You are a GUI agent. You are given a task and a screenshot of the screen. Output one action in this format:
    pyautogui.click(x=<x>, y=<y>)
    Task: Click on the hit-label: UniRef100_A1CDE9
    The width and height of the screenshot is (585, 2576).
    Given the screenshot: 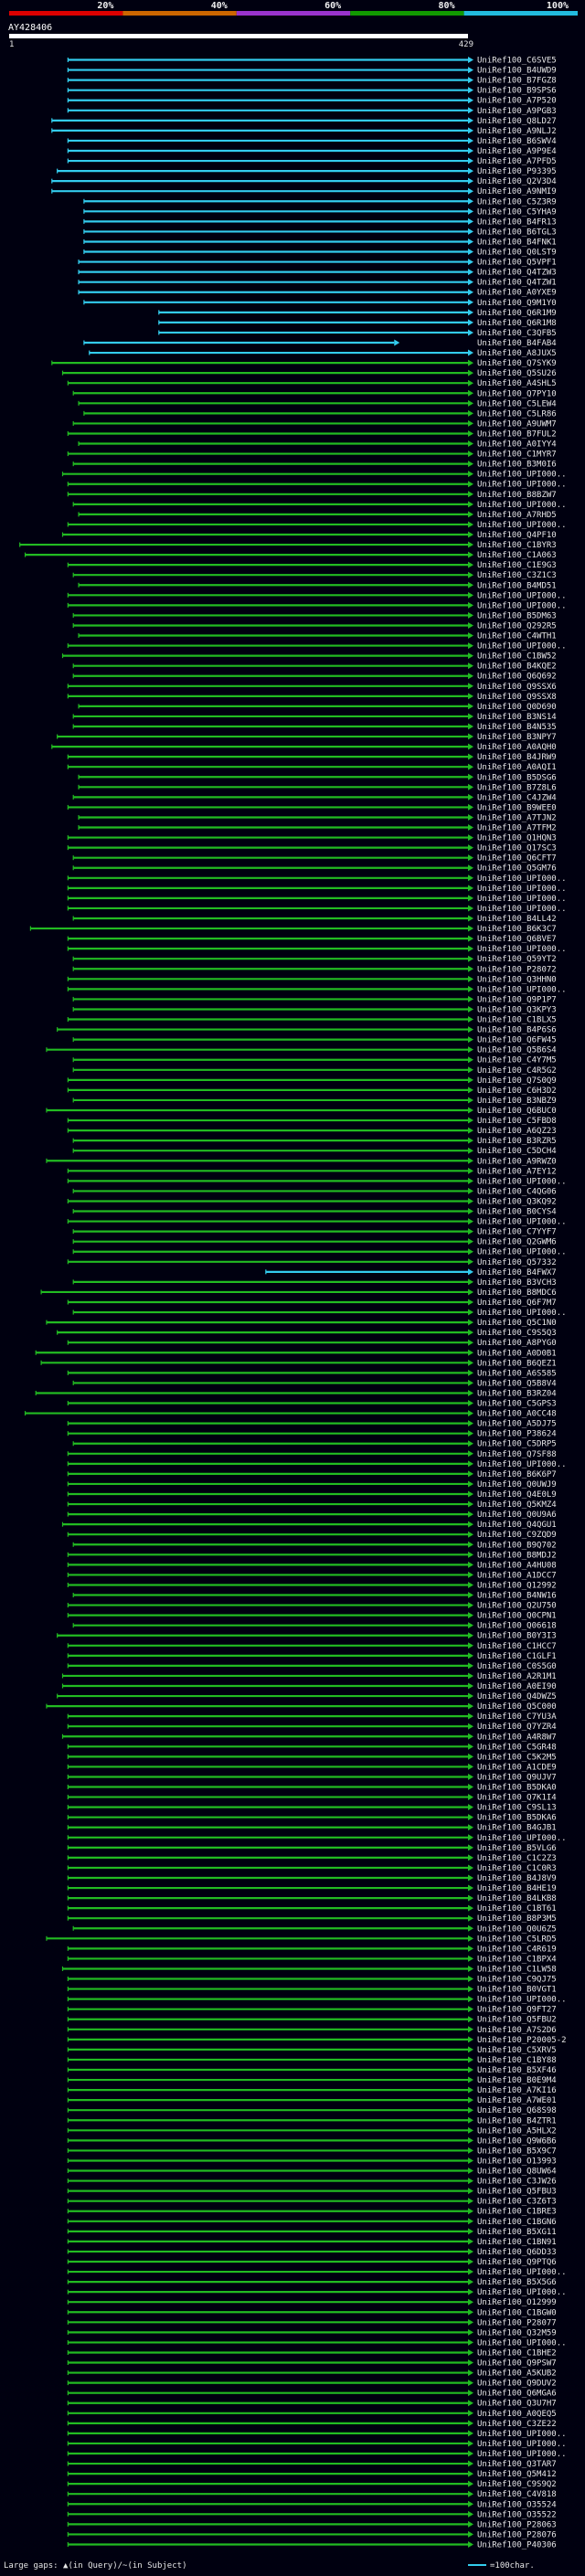 What is the action you would take?
    pyautogui.click(x=517, y=1767)
    